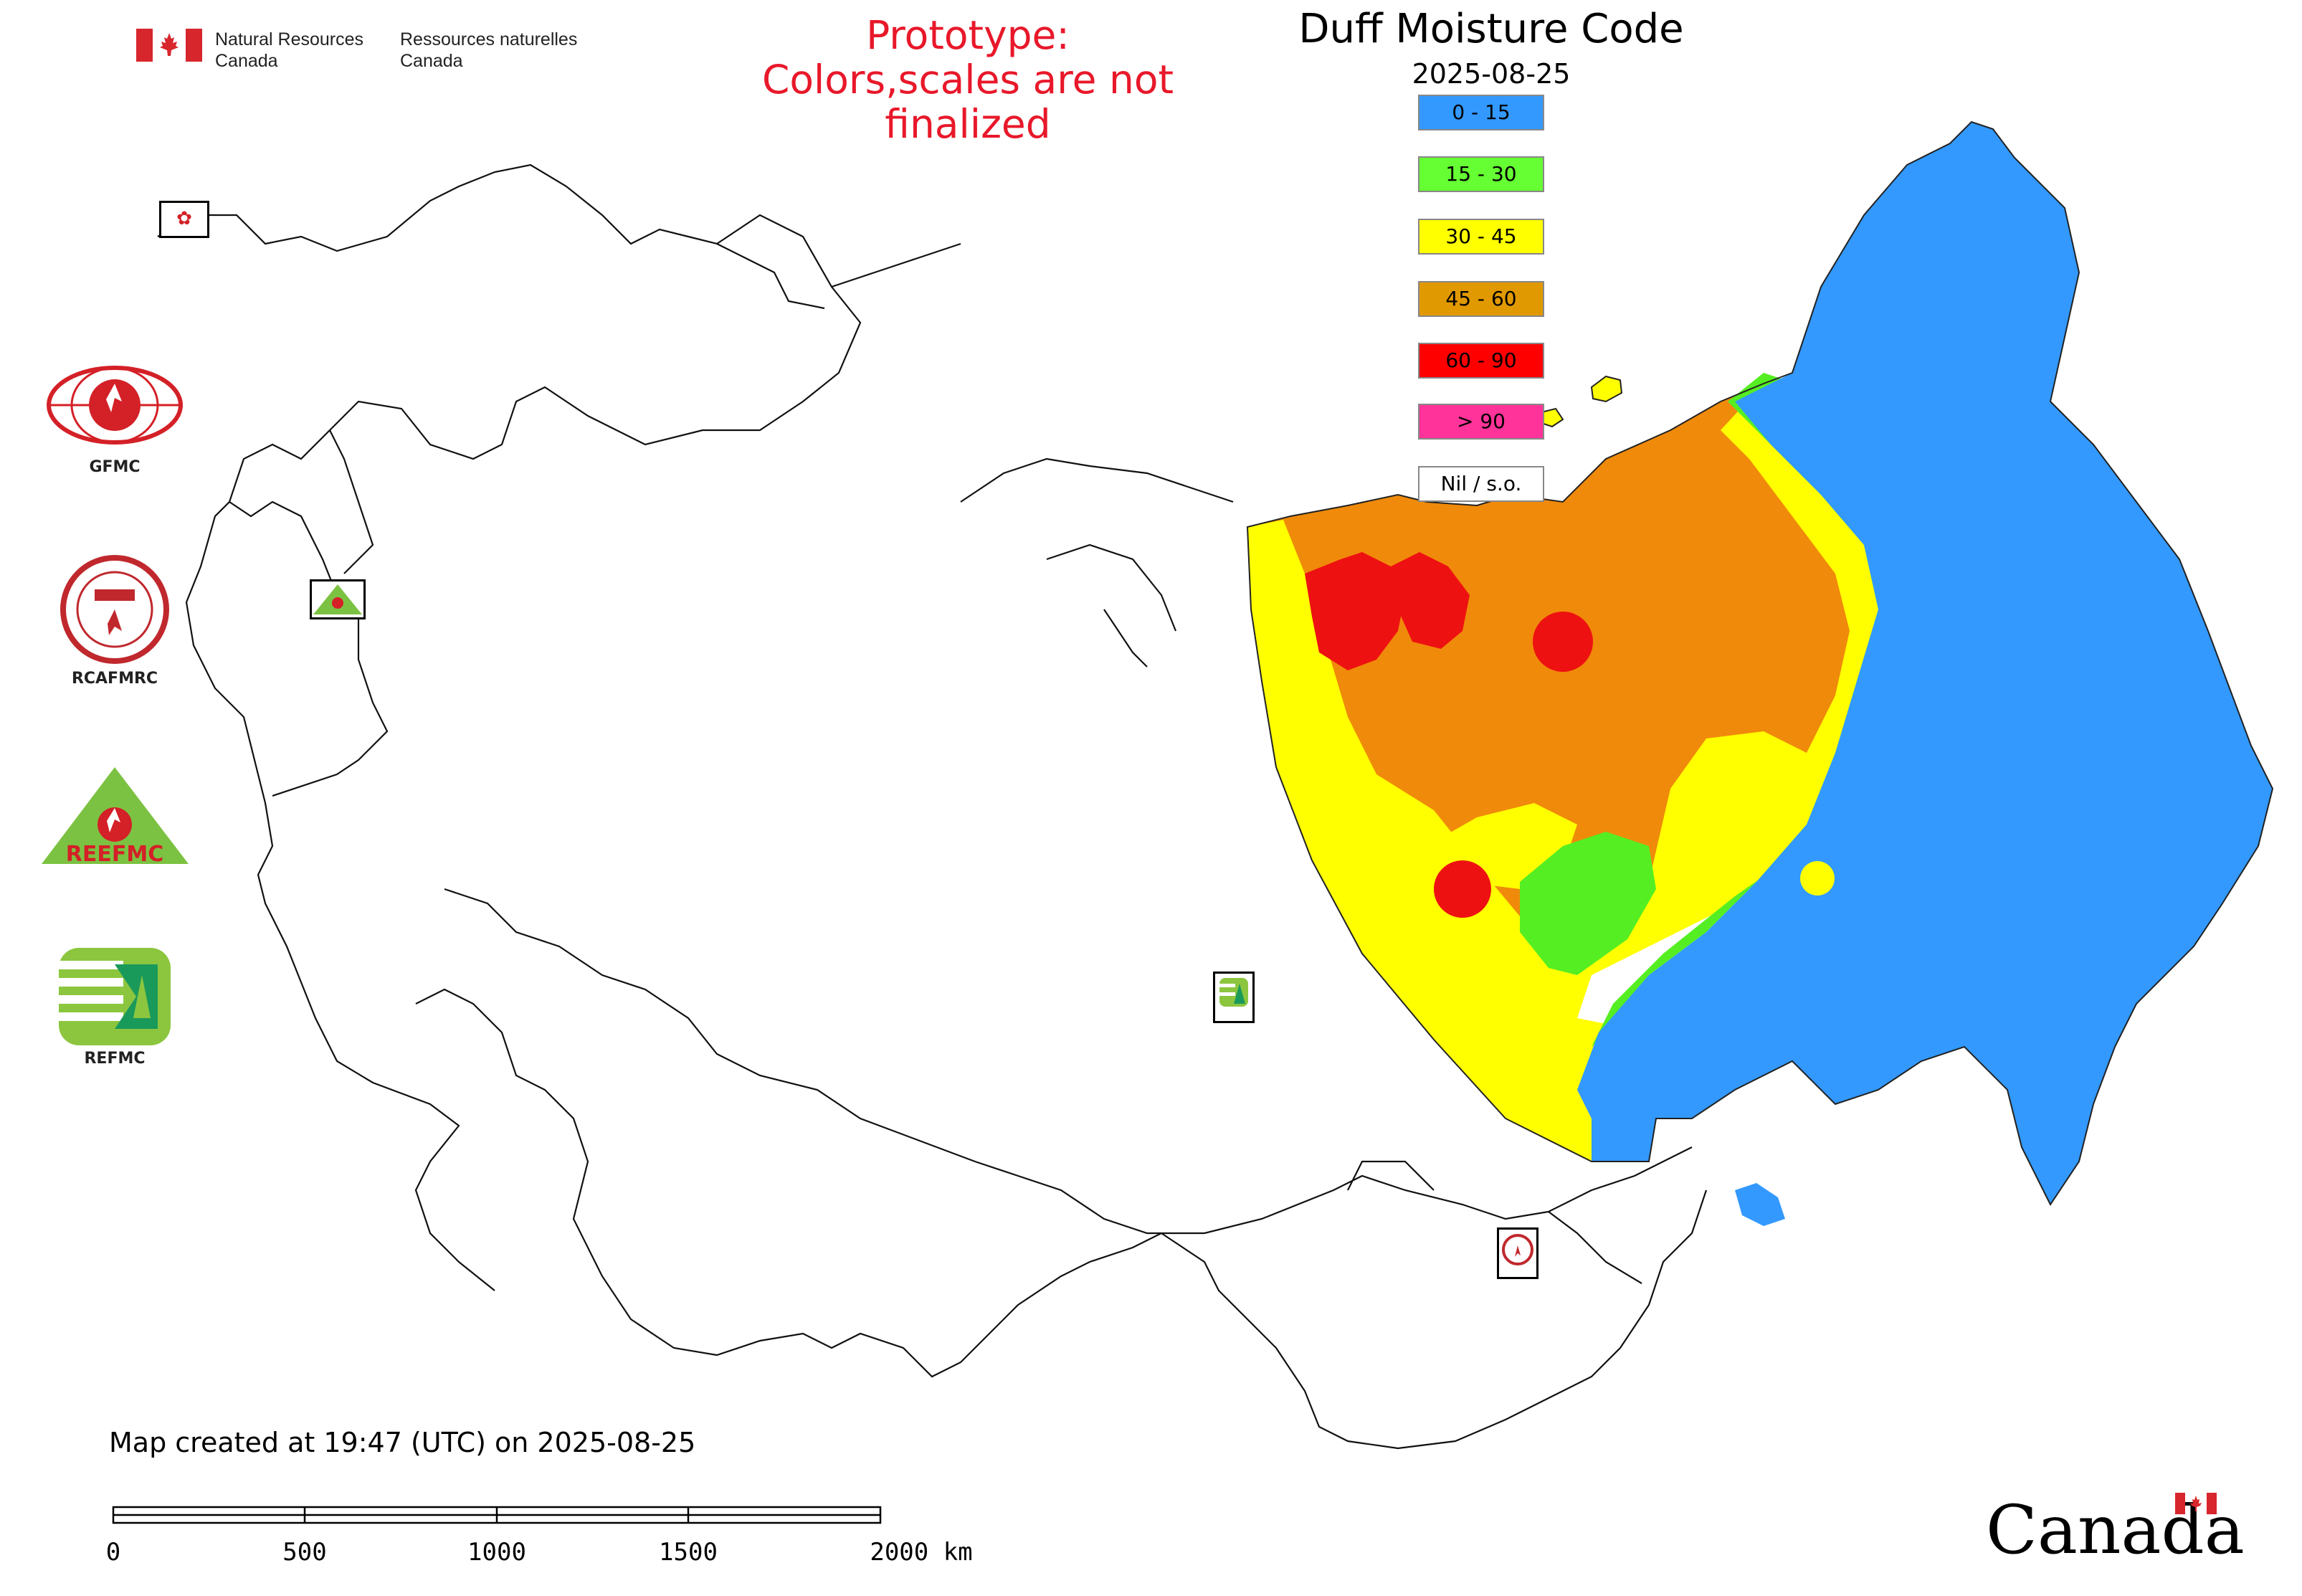 The height and width of the screenshot is (1596, 2302). I want to click on reefmc-logo: REEFMC, so click(115, 819).